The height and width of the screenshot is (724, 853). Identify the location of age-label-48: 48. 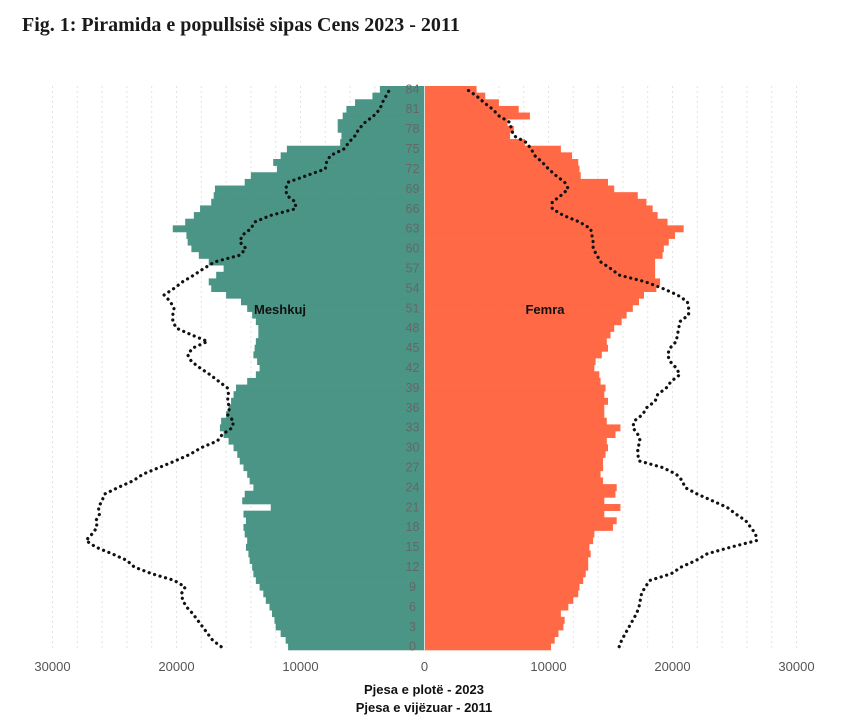
(413, 328).